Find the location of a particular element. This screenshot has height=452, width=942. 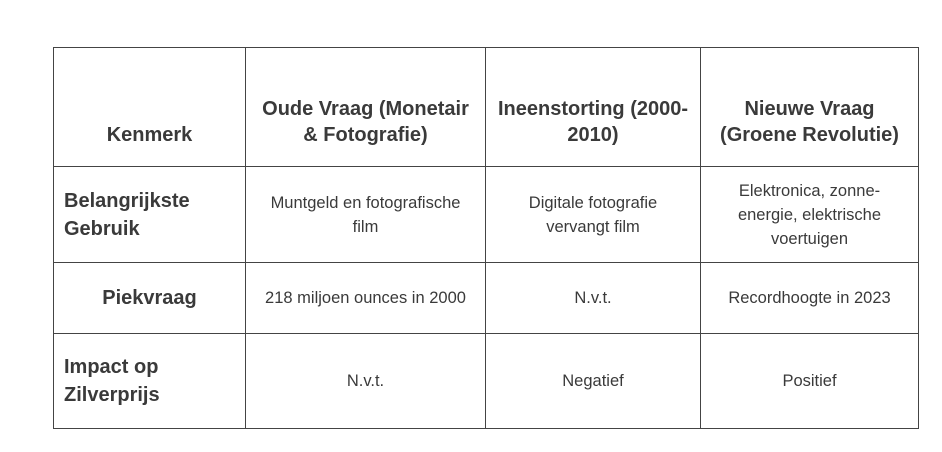

header-cell: Ineenstorting (2000-2010) is located at coordinates (593, 107).